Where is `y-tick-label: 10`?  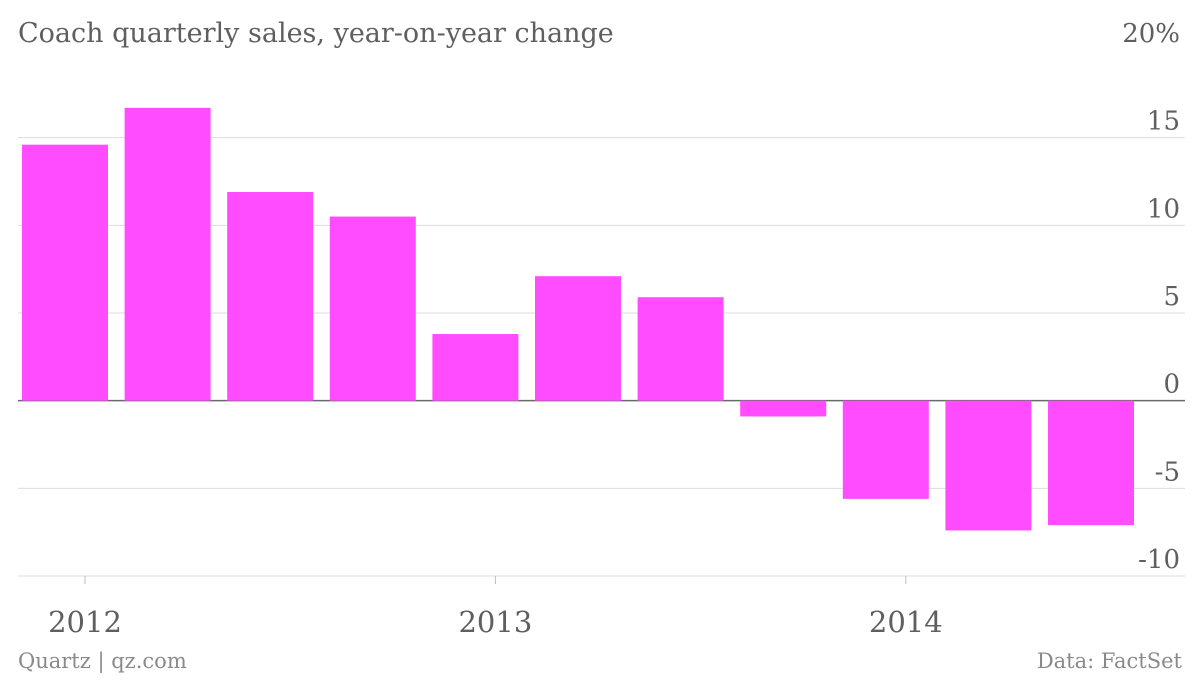
y-tick-label: 10 is located at coordinates (1163, 209).